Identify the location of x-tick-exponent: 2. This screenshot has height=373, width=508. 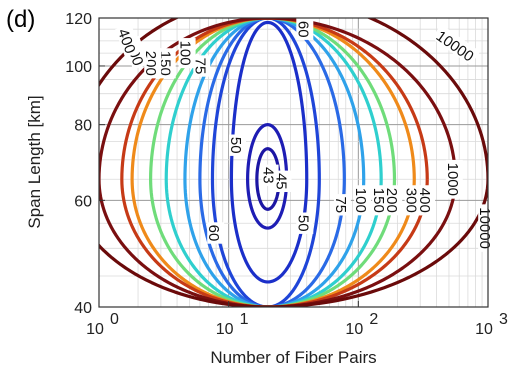
(373, 319).